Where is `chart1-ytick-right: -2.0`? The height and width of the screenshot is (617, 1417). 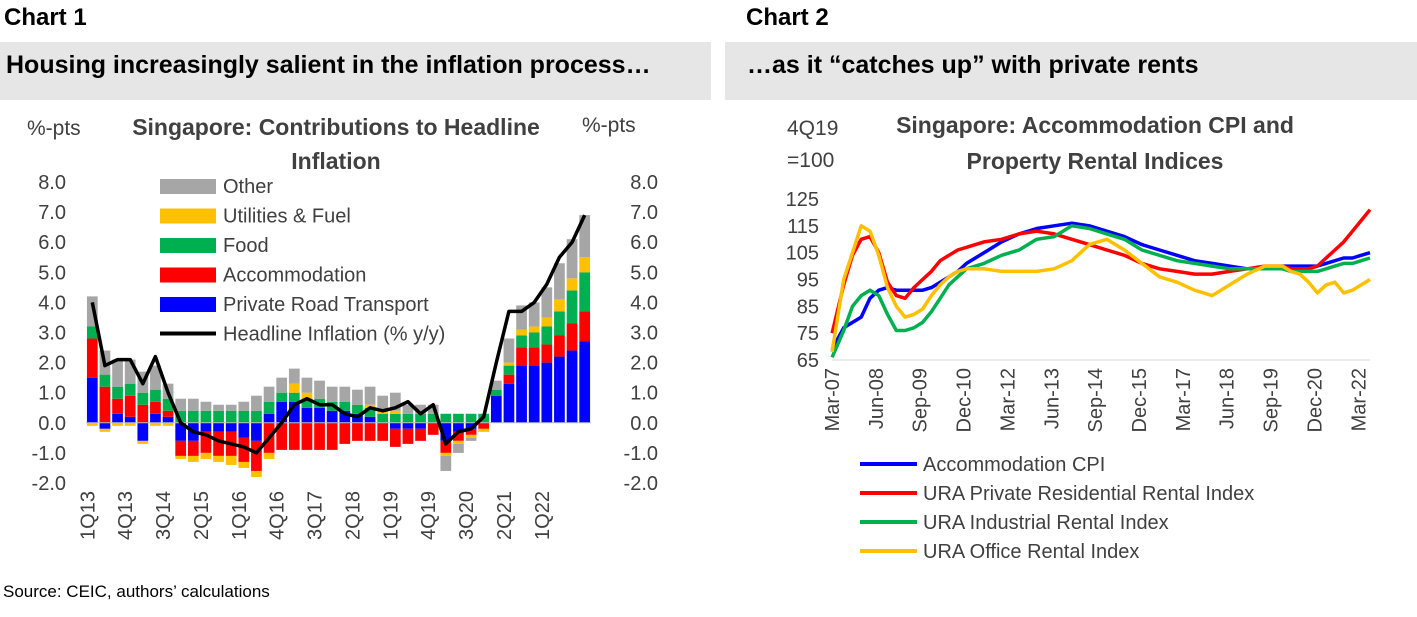
chart1-ytick-right: -2.0 is located at coordinates (641, 484).